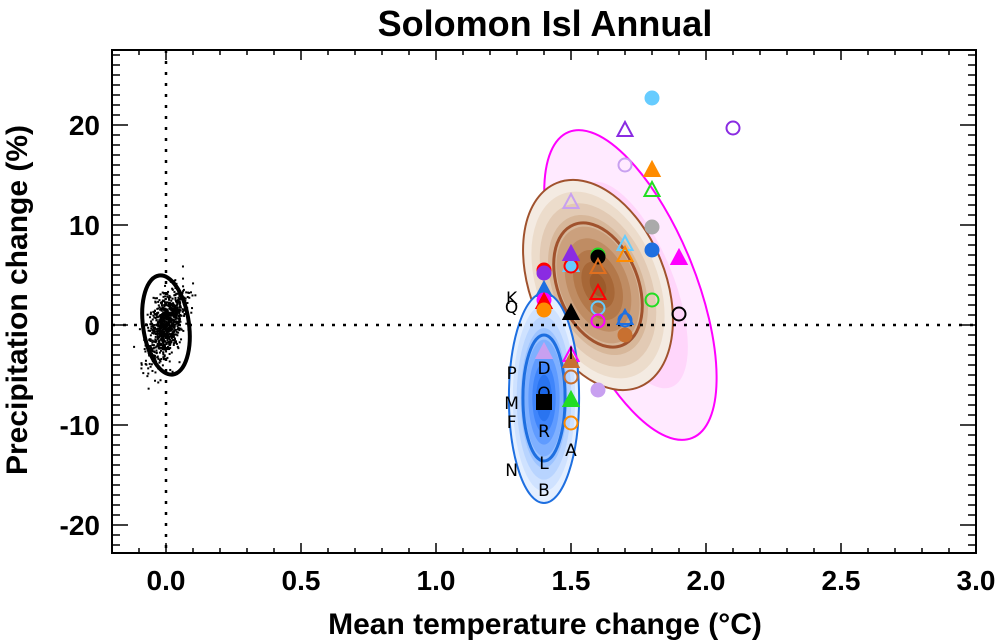  Describe the element at coordinates (545, 624) in the screenshot. I see `x-axis-label: Mean temperature change (°C)` at that location.